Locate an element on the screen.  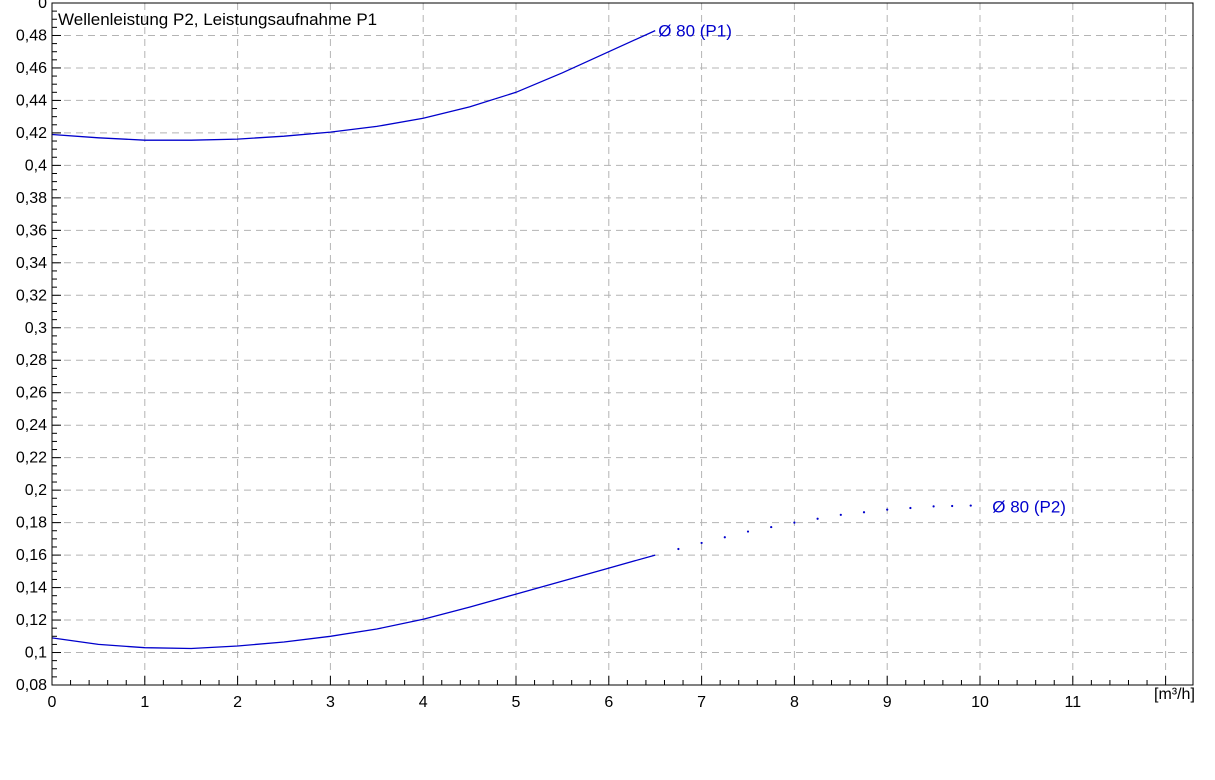
y-tick-label: 0,36 is located at coordinates (31, 230).